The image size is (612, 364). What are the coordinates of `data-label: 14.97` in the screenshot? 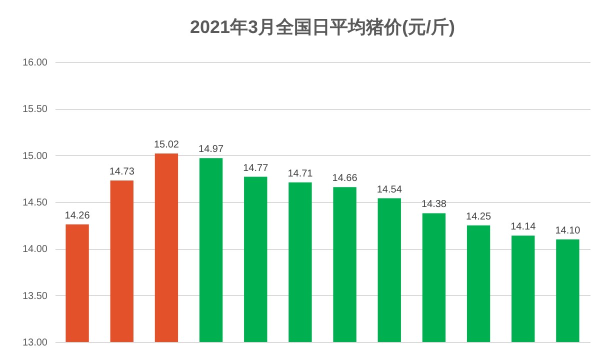 It's located at (211, 150).